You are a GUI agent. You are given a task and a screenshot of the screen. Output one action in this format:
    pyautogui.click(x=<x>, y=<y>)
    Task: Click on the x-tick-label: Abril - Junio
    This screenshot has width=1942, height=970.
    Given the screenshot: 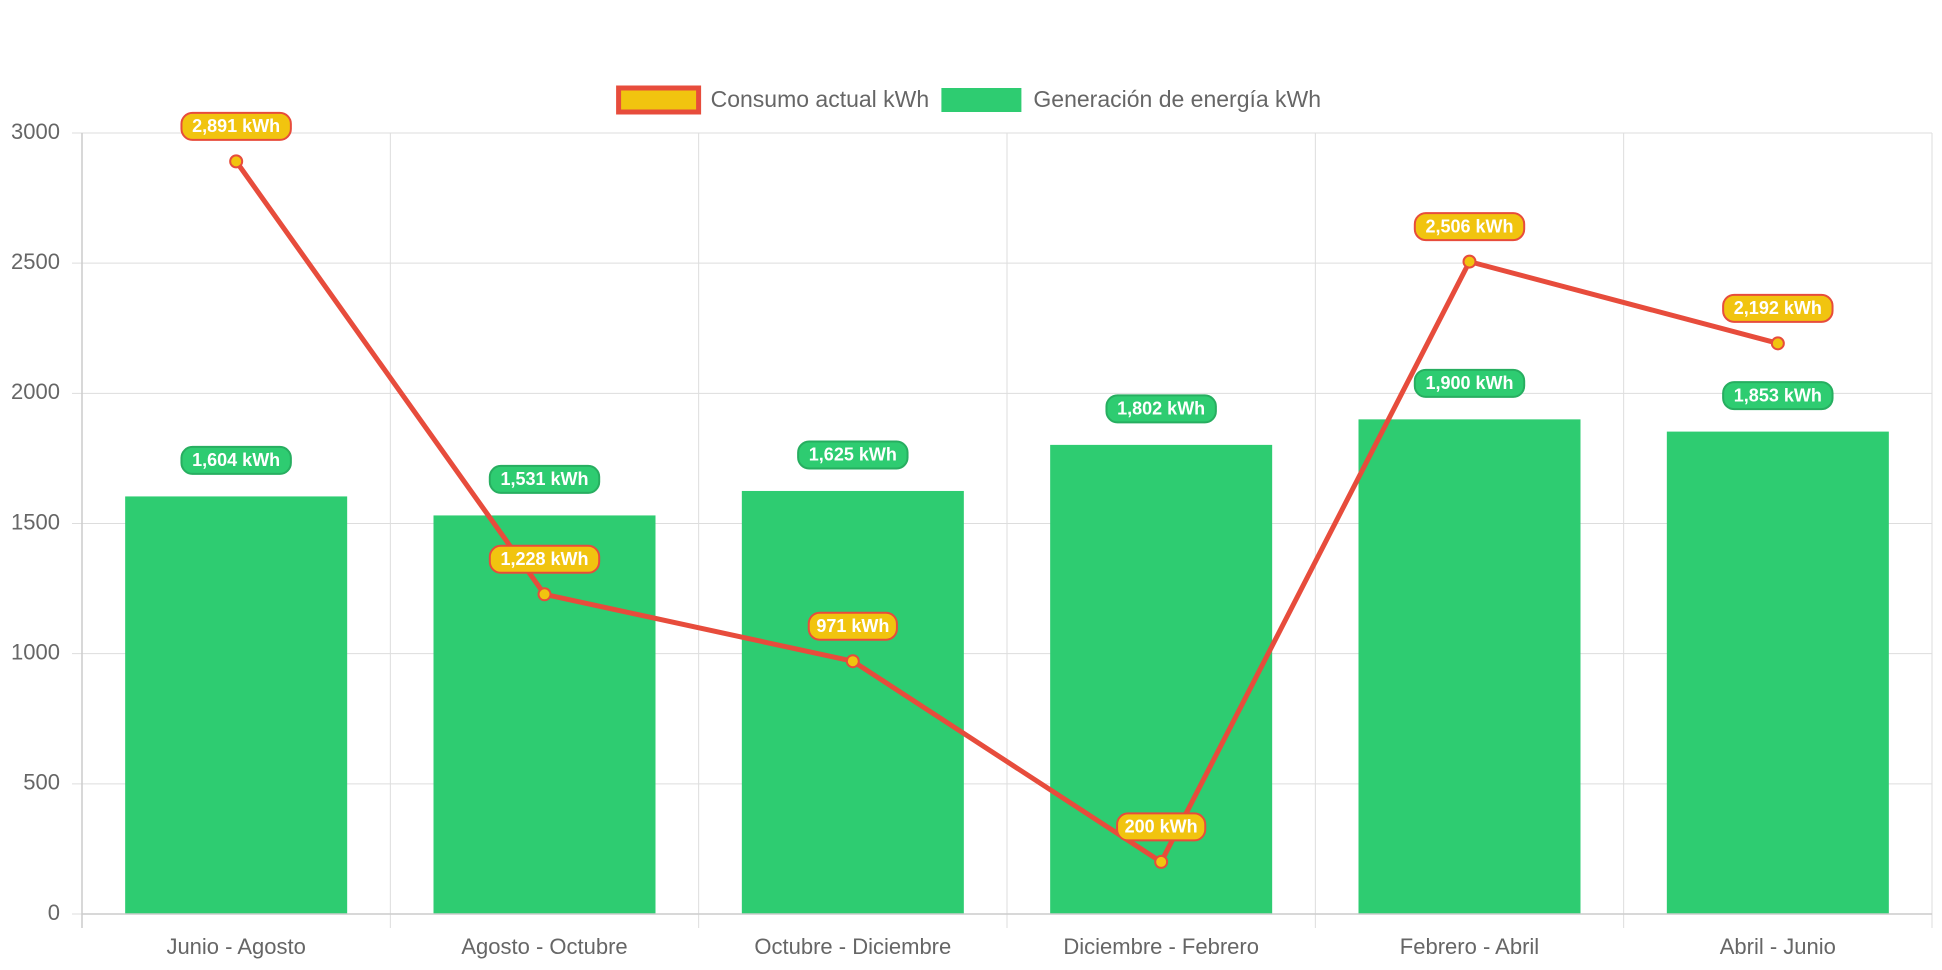 What is the action you would take?
    pyautogui.click(x=1778, y=946)
    